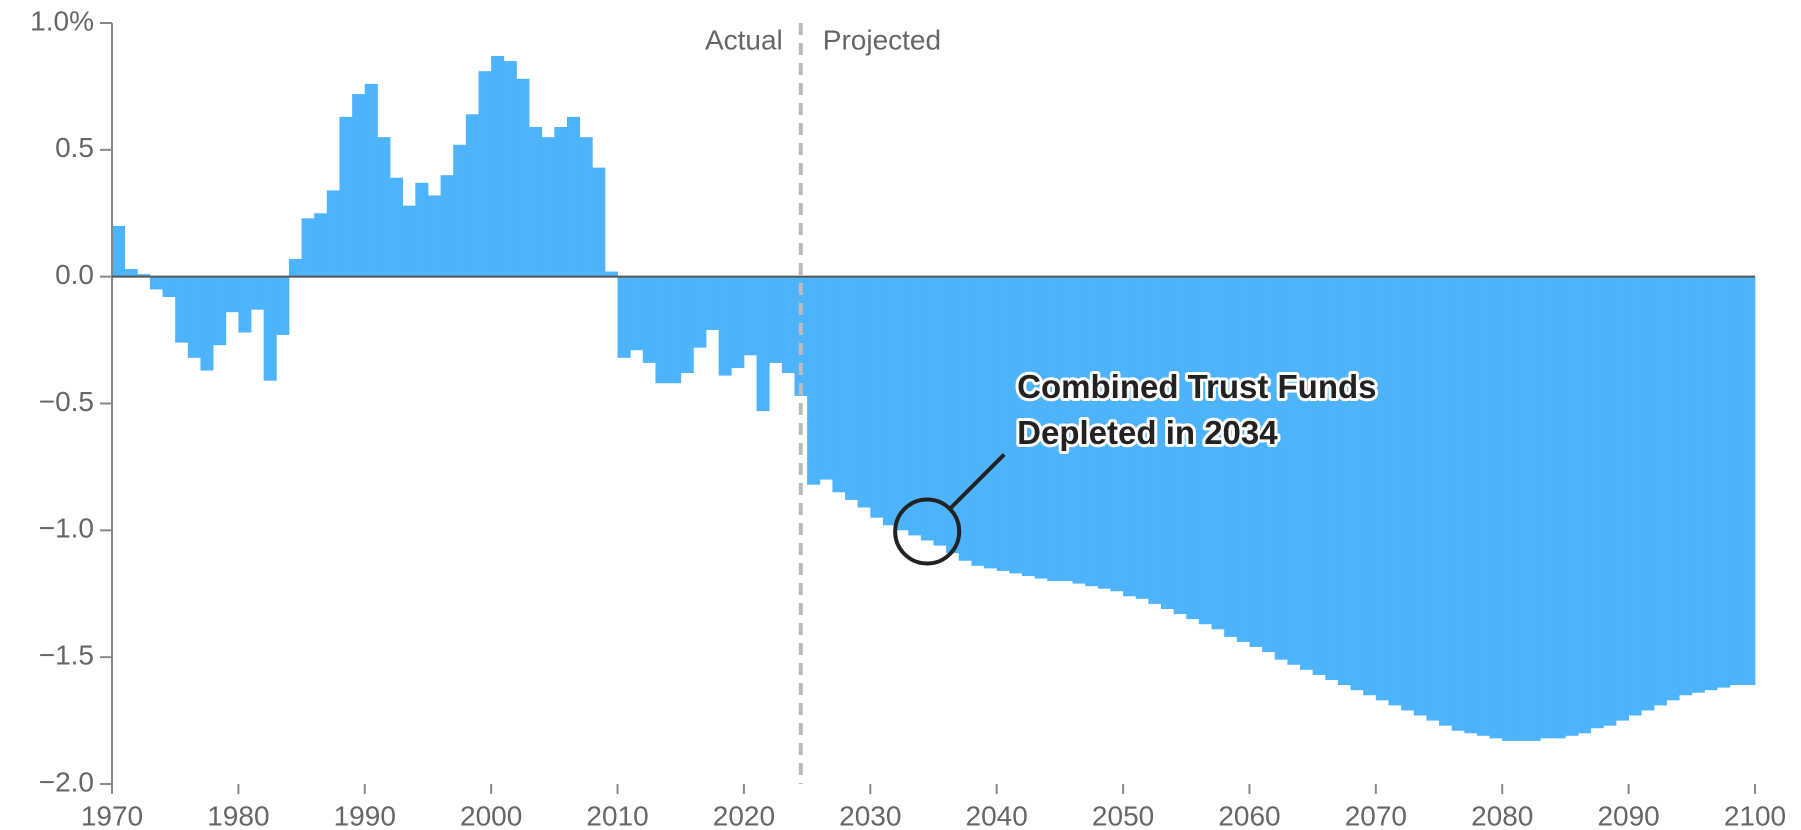 The image size is (1801, 830). Describe the element at coordinates (66, 781) in the screenshot. I see `y-tick-label: −2.0` at that location.